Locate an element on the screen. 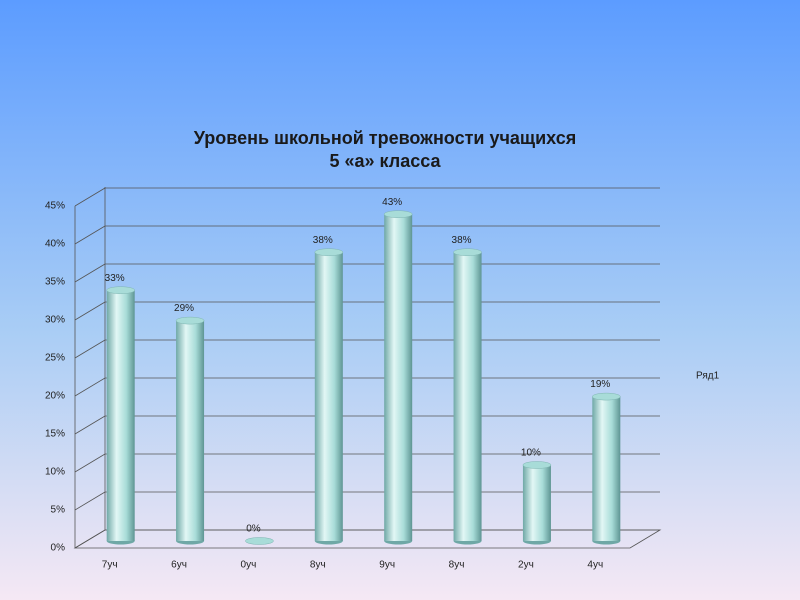 This screenshot has height=600, width=800. x-tick-label: 2уч is located at coordinates (526, 565).